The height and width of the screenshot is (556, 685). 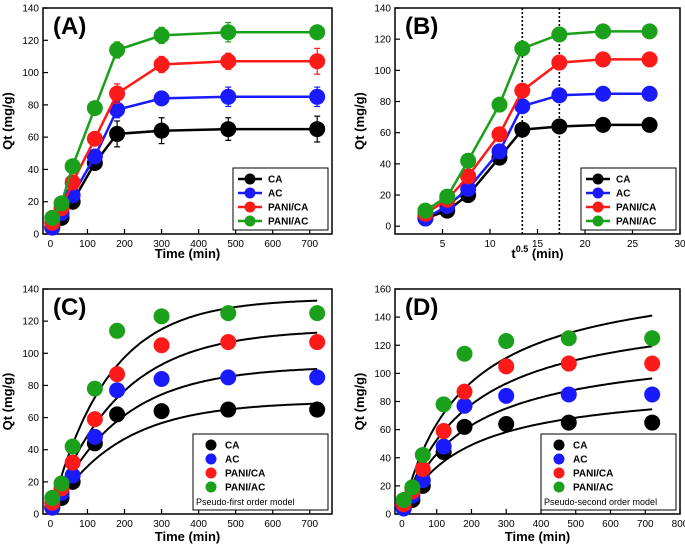 I want to click on x-tick-label: 500, so click(x=235, y=244).